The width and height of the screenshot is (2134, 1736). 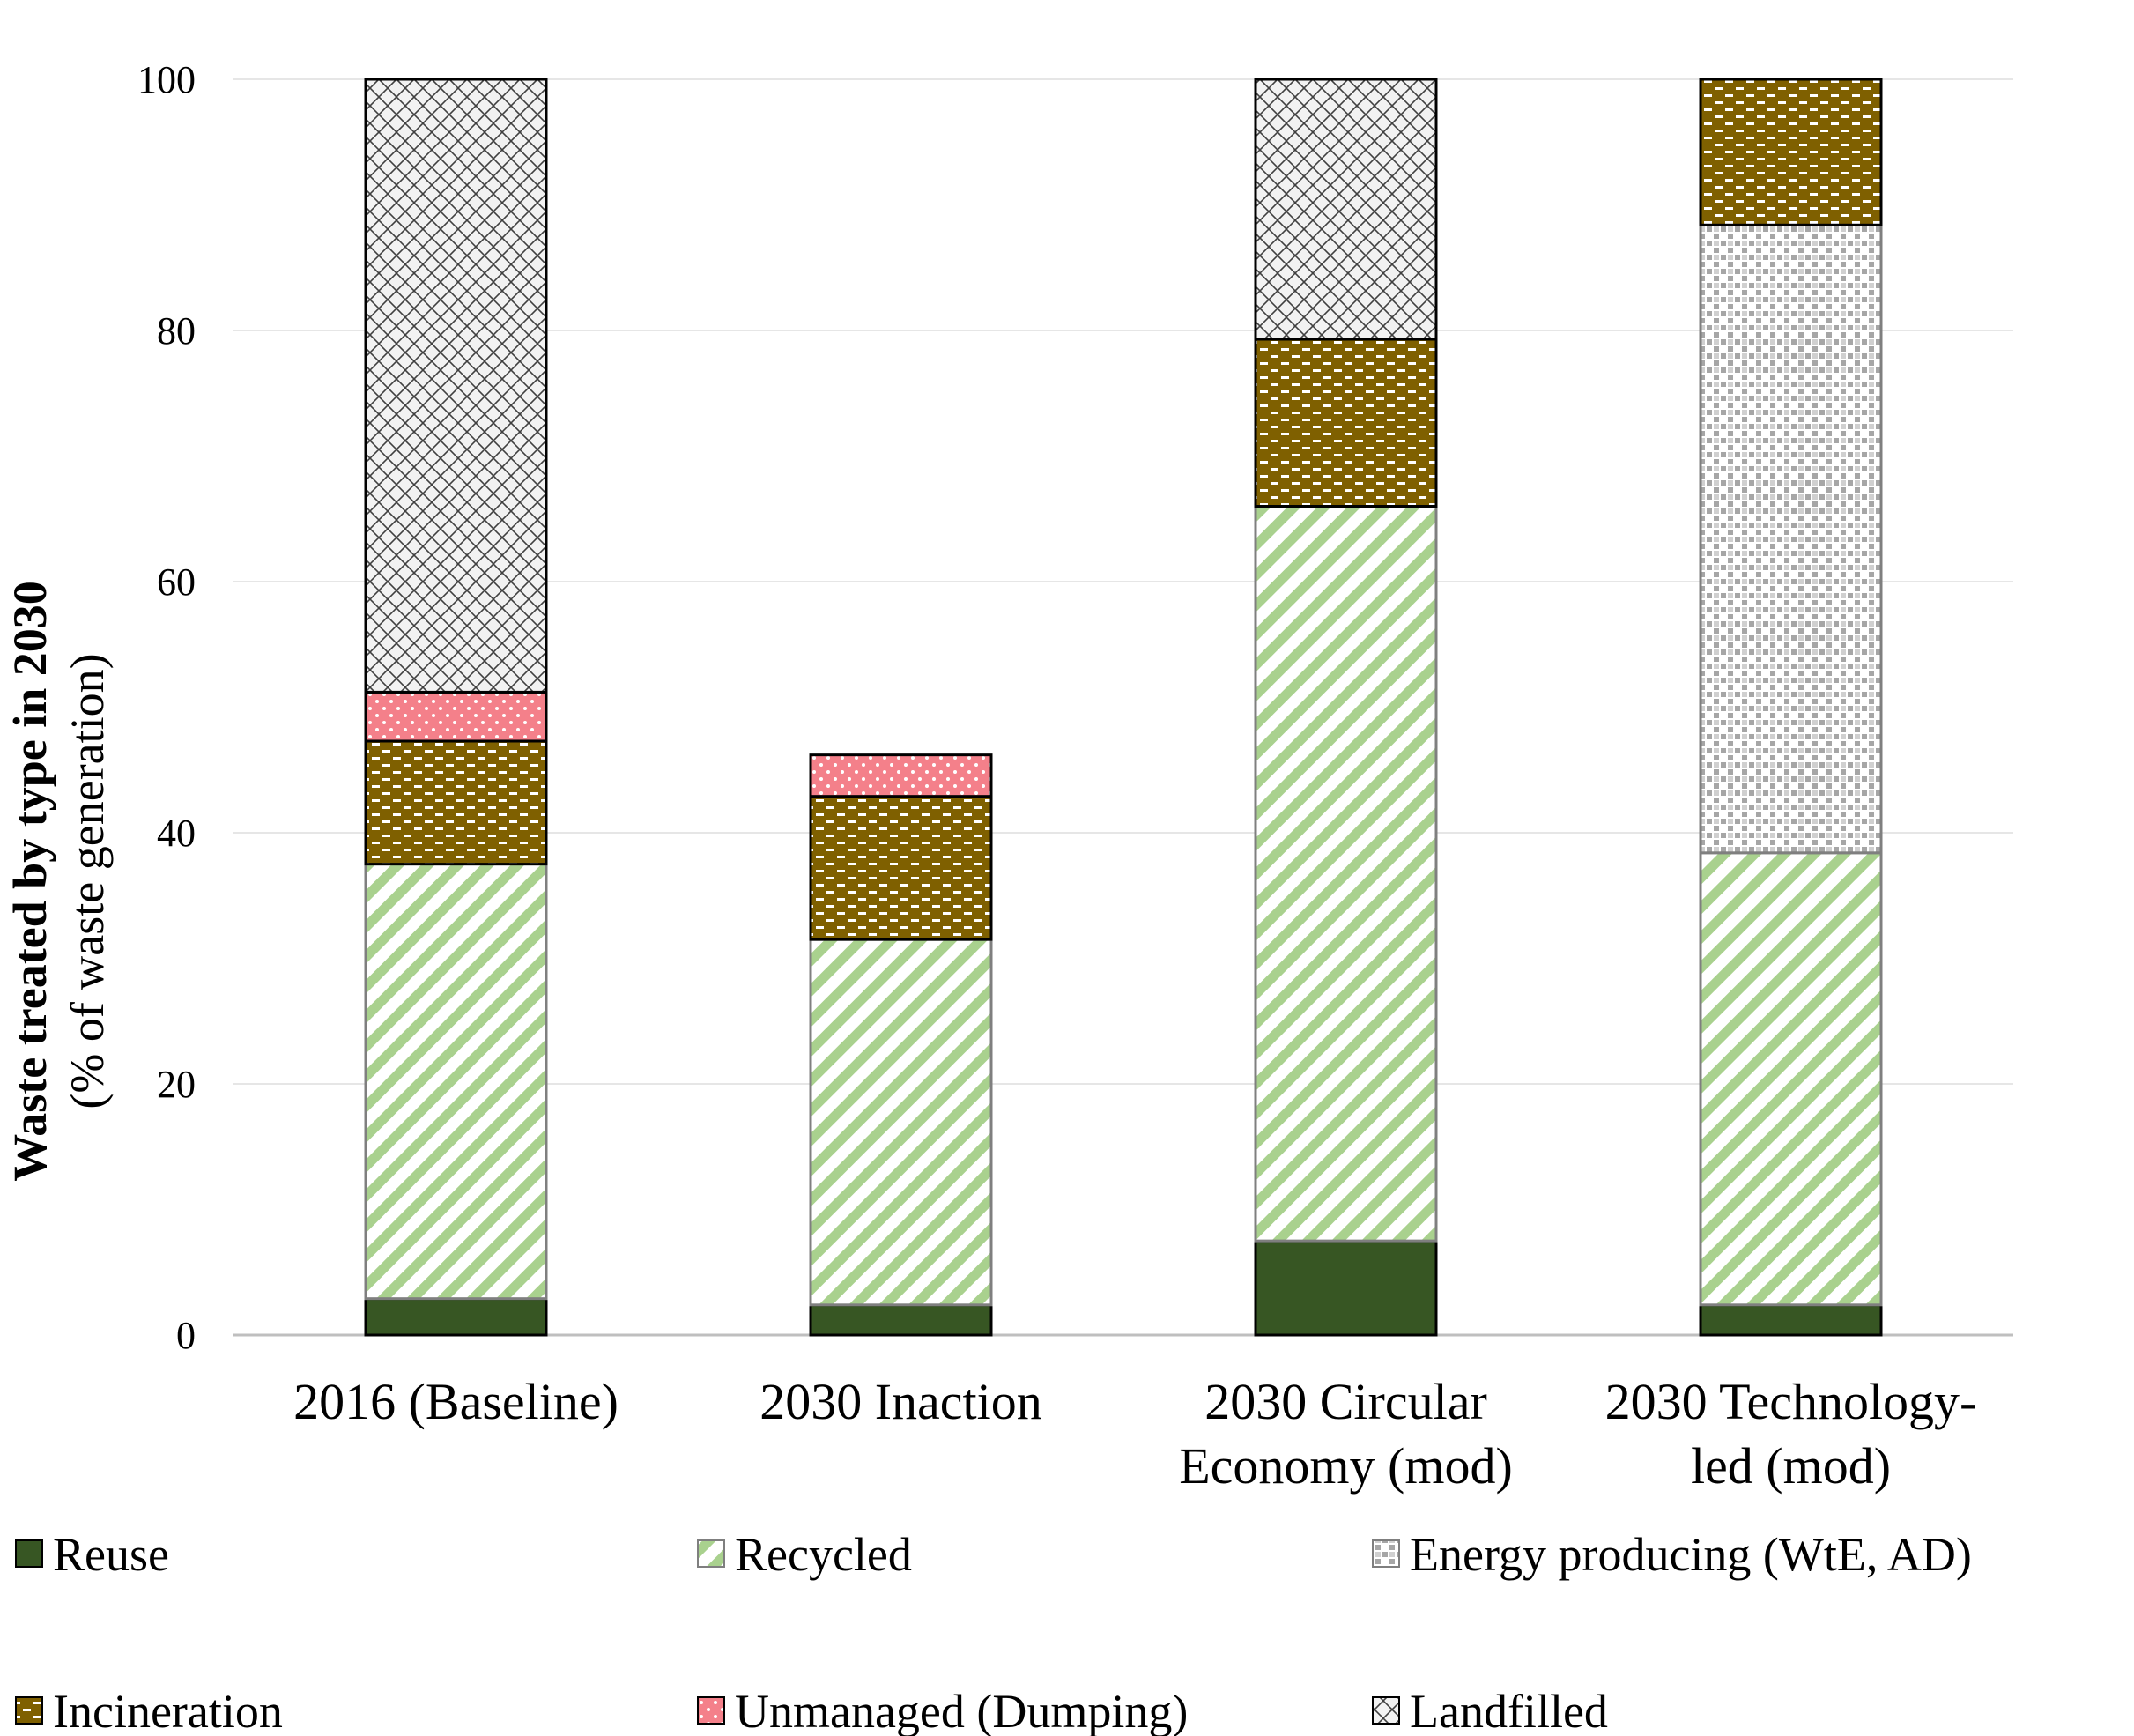 I want to click on legend-item: Incineration, so click(x=149, y=1710).